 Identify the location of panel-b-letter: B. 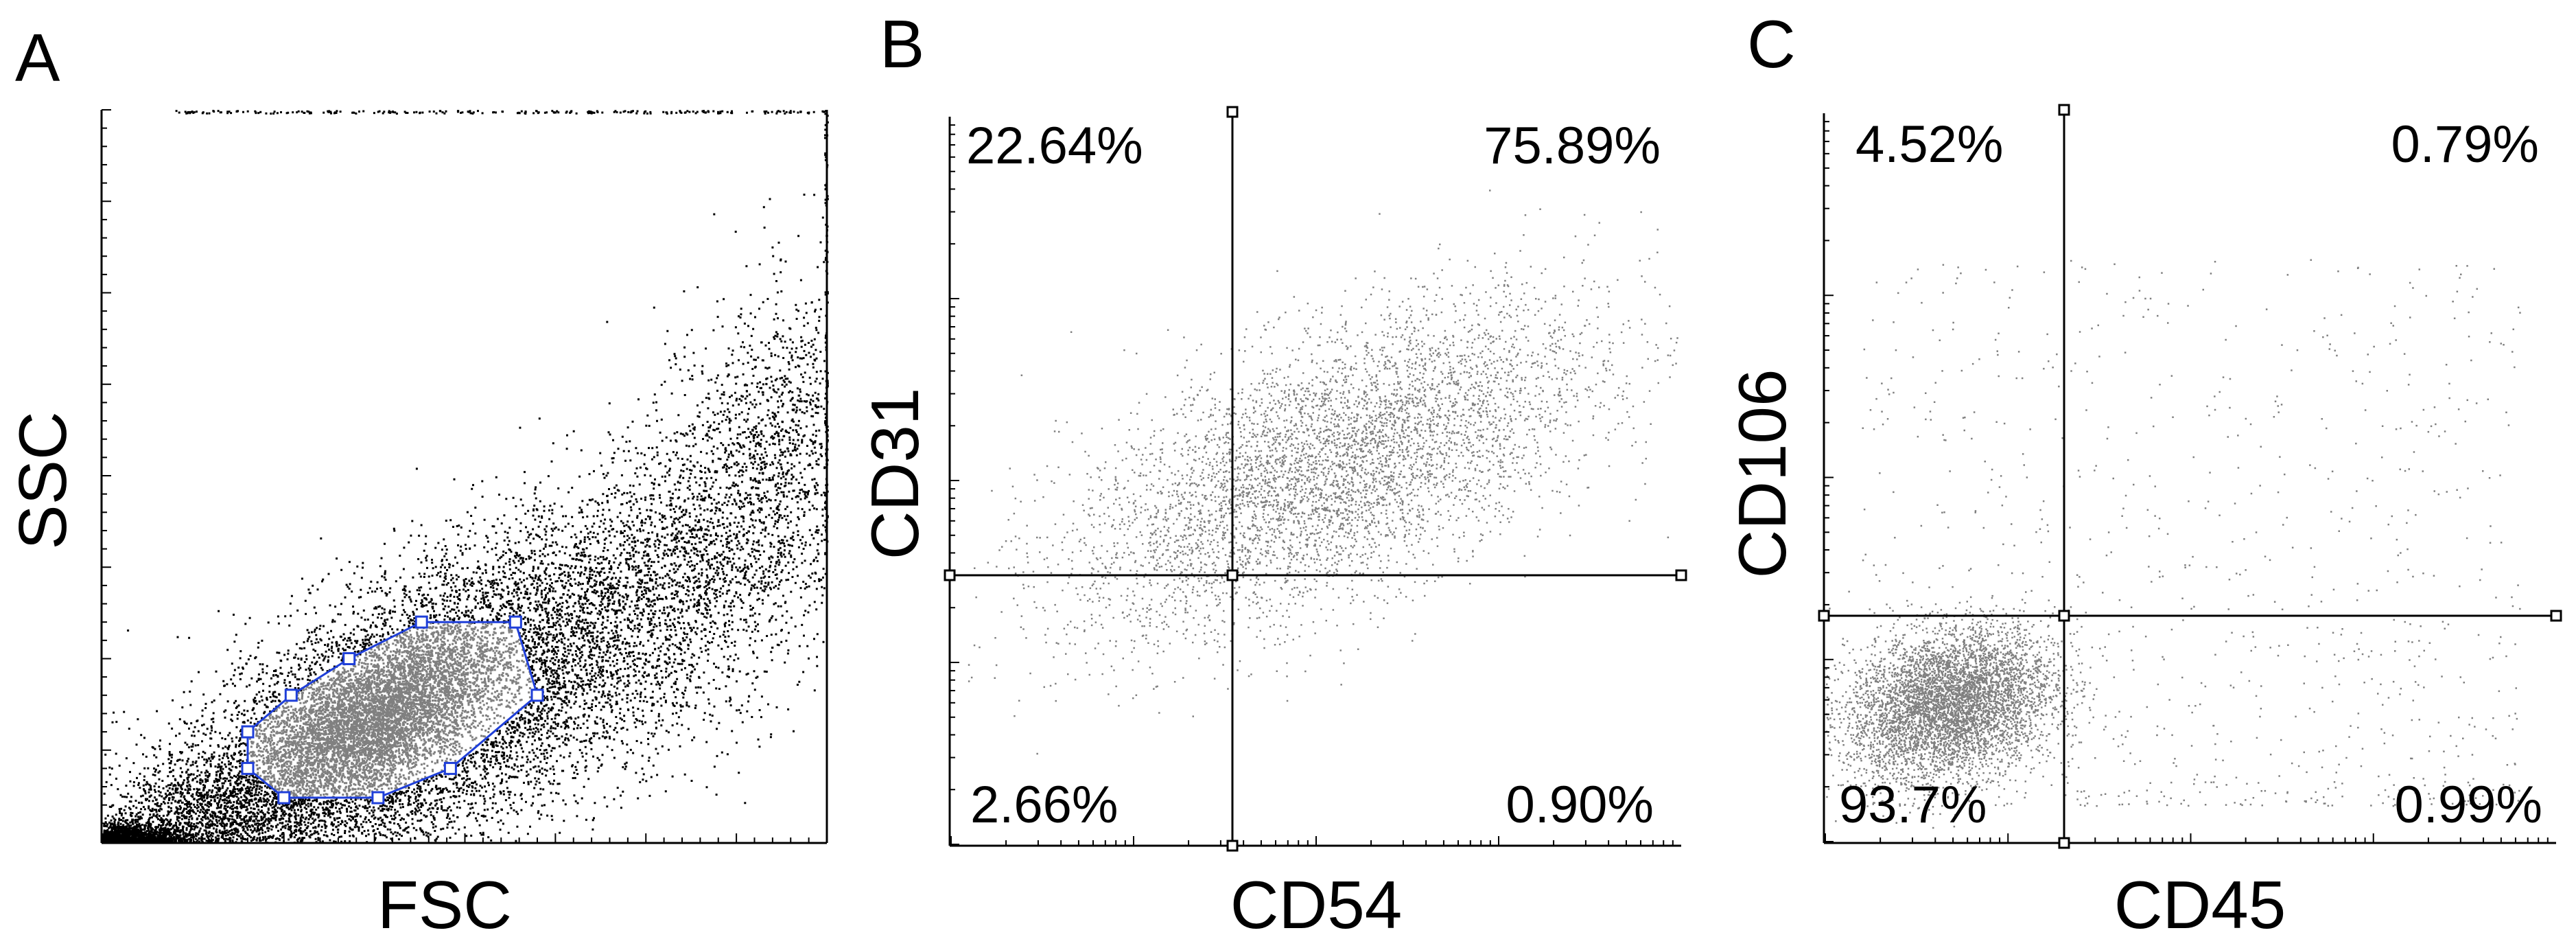
(902, 44).